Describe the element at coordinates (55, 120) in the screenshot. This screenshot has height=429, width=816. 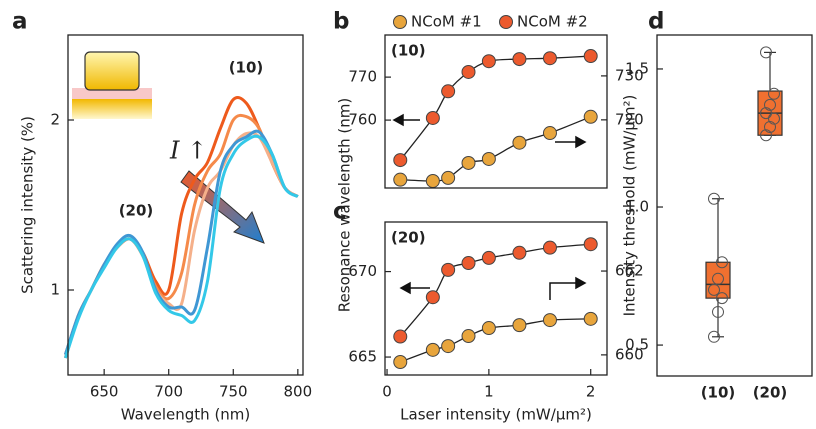
I see `y-tick-label: 2` at that location.